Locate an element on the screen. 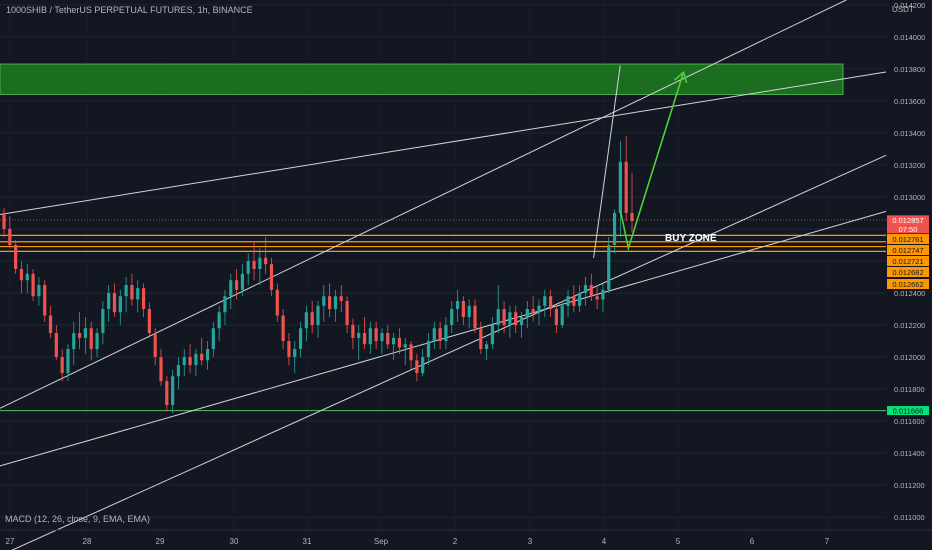  support-tag: 0.011666 is located at coordinates (908, 411).